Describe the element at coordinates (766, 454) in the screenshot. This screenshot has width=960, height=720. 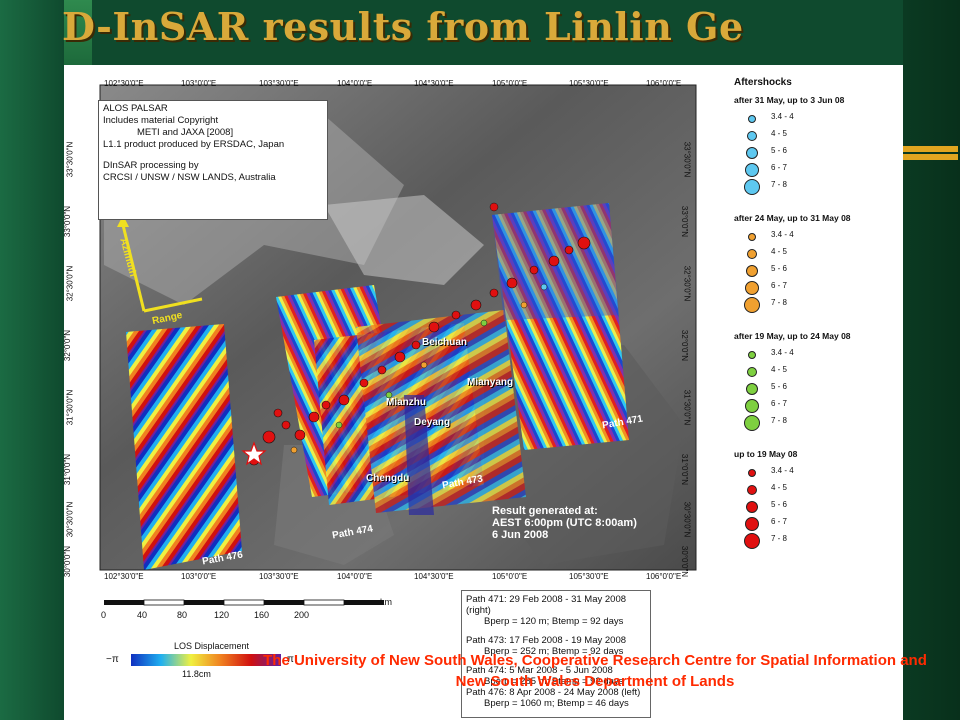
I see `legend-group-title: up to 19 May 08` at that location.